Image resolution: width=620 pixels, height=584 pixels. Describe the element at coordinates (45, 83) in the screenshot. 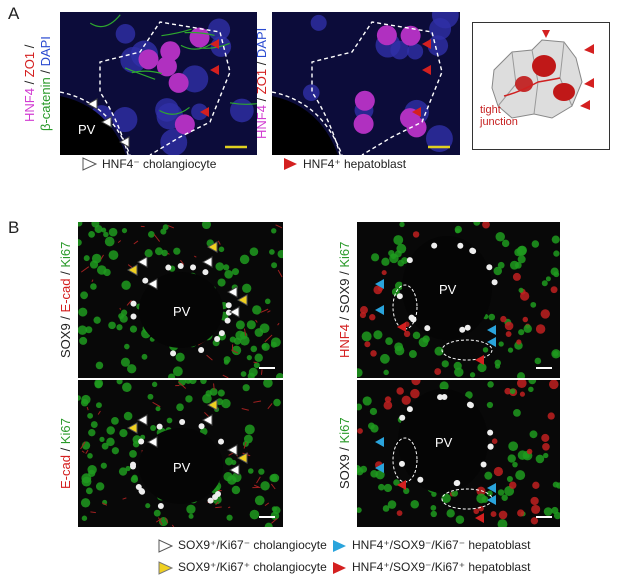

I see `stain-label: β-catenin / DAPI` at that location.